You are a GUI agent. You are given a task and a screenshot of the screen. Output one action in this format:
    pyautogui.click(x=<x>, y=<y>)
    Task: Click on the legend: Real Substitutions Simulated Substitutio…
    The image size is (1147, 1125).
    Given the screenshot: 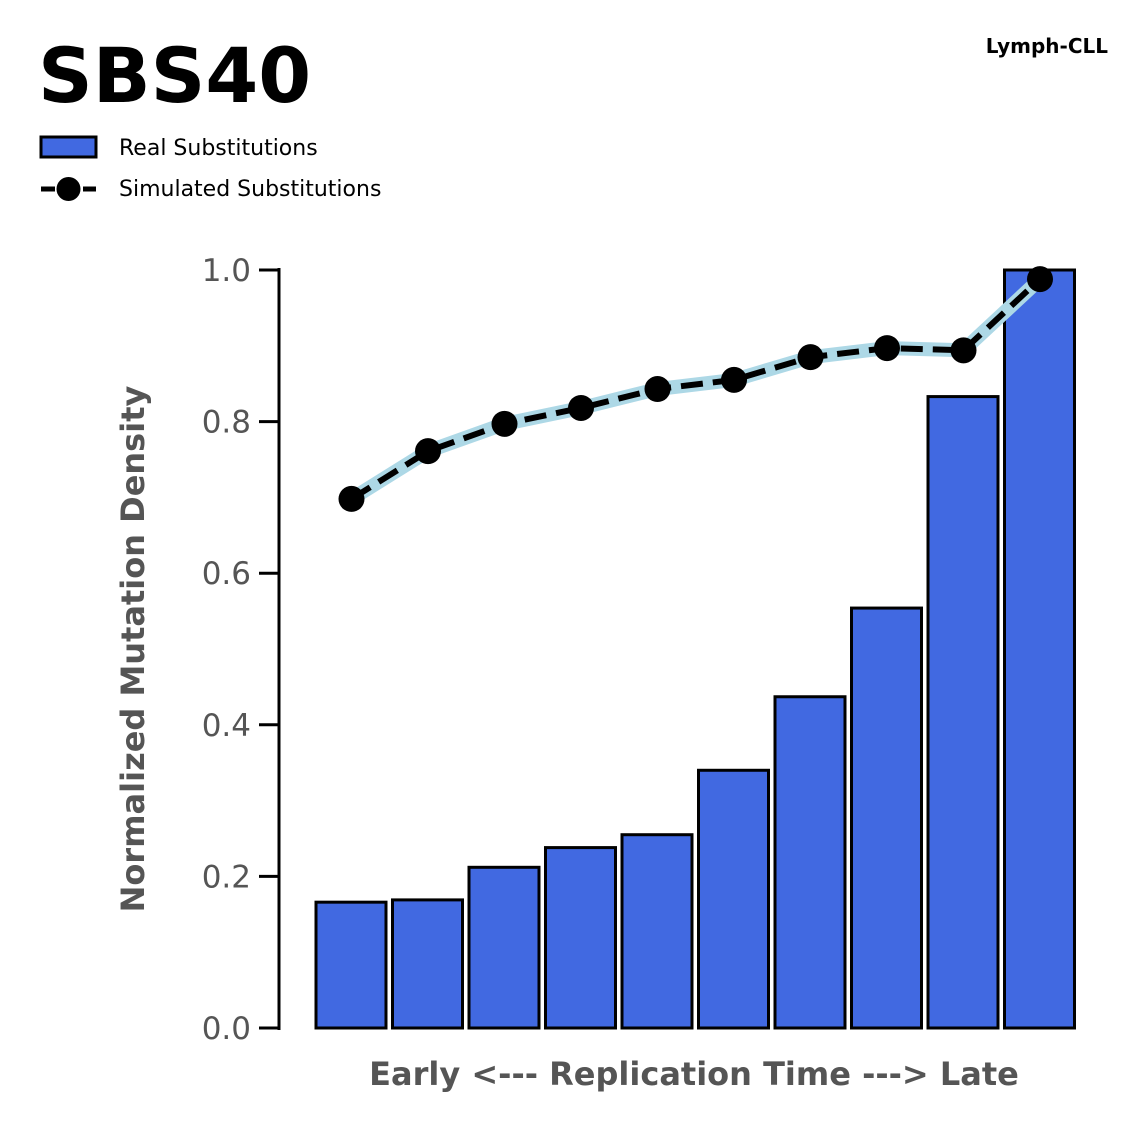 What is the action you would take?
    pyautogui.click(x=210, y=168)
    